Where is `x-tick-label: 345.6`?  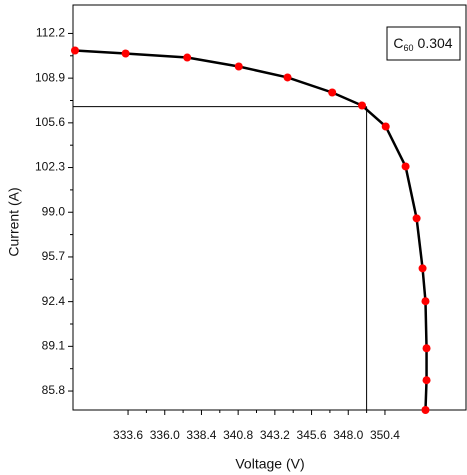
x-tick-label: 345.6 is located at coordinates (312, 435).